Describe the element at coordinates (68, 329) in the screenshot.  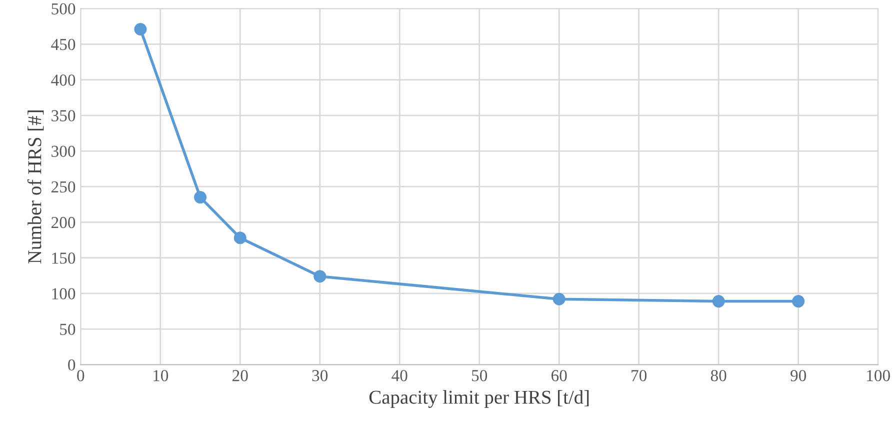
I see `y-tick-label: 50` at that location.